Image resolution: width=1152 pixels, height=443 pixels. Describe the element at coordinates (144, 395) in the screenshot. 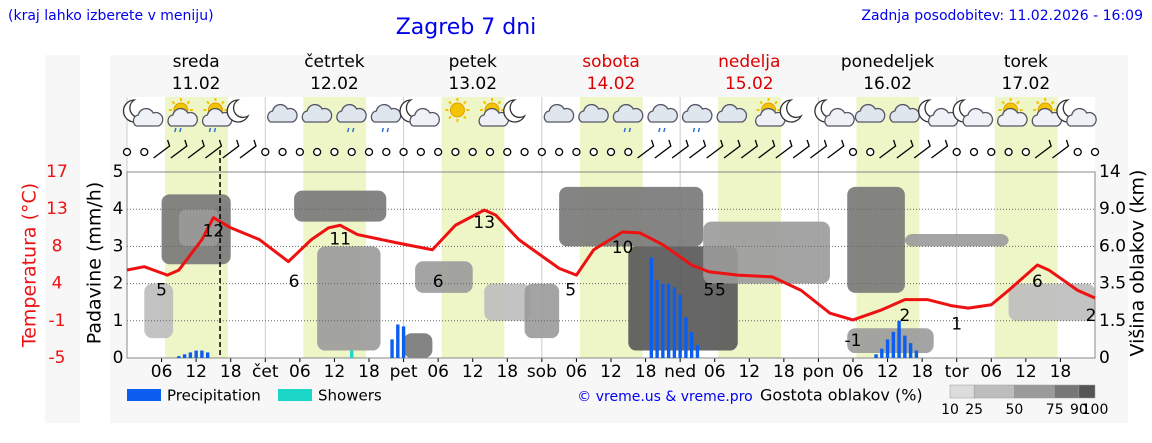

I see `legend-swatch` at that location.